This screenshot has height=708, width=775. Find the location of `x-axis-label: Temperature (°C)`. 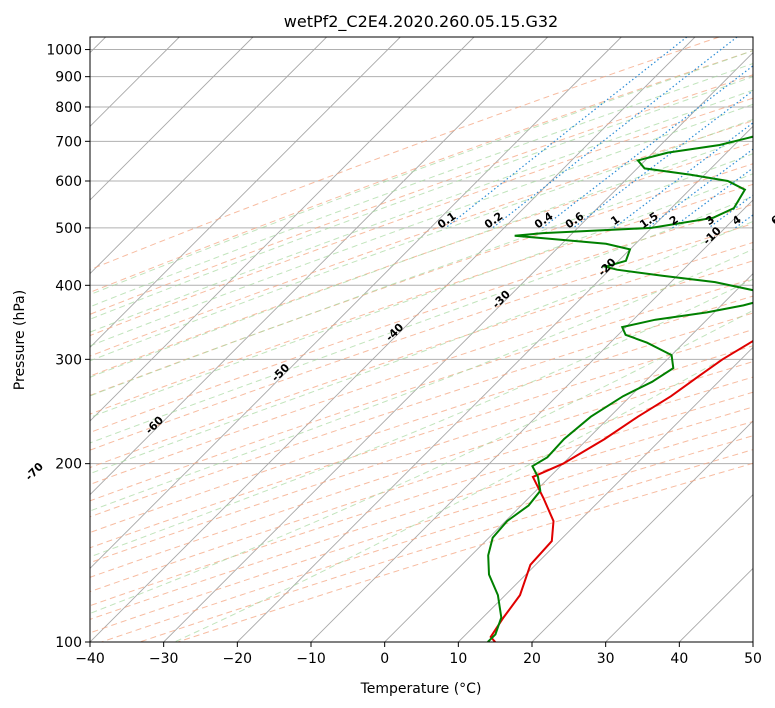

x-axis-label: Temperature (°C) is located at coordinates (421, 689).